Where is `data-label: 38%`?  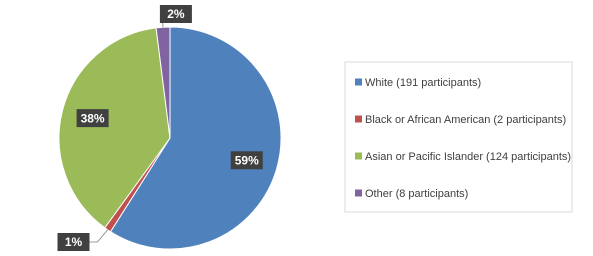
data-label: 38% is located at coordinates (93, 118).